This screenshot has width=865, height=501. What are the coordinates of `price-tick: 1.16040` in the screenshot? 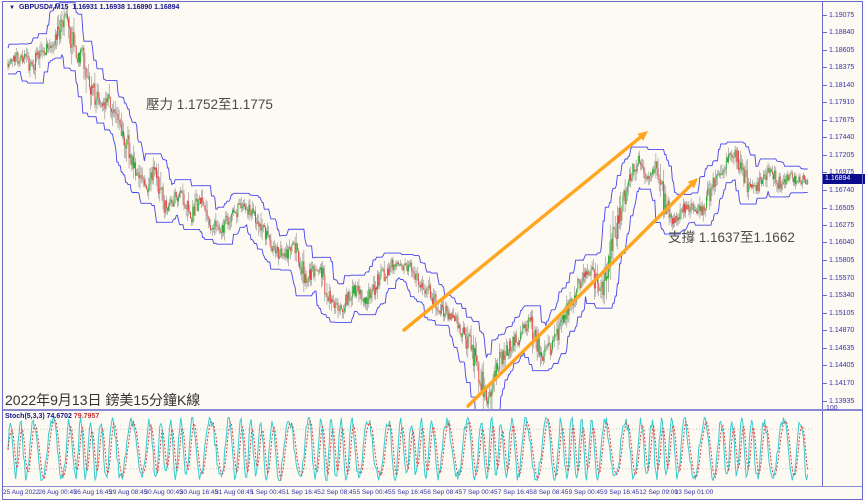 It's located at (838, 243).